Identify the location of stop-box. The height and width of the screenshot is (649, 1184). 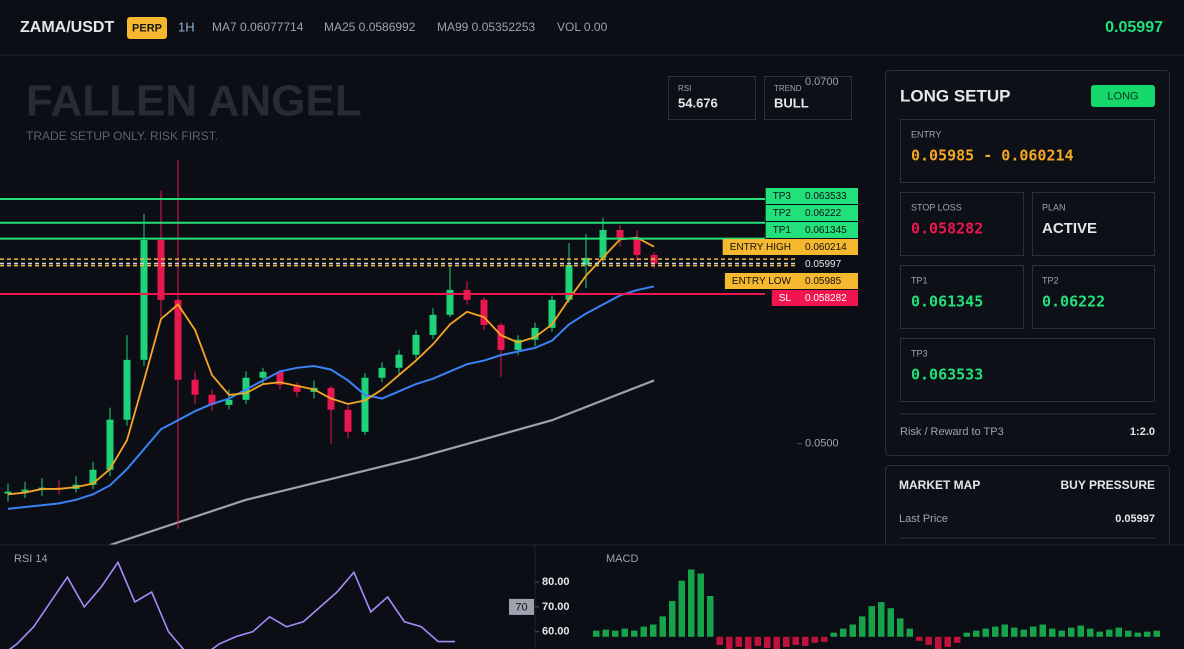
(962, 224).